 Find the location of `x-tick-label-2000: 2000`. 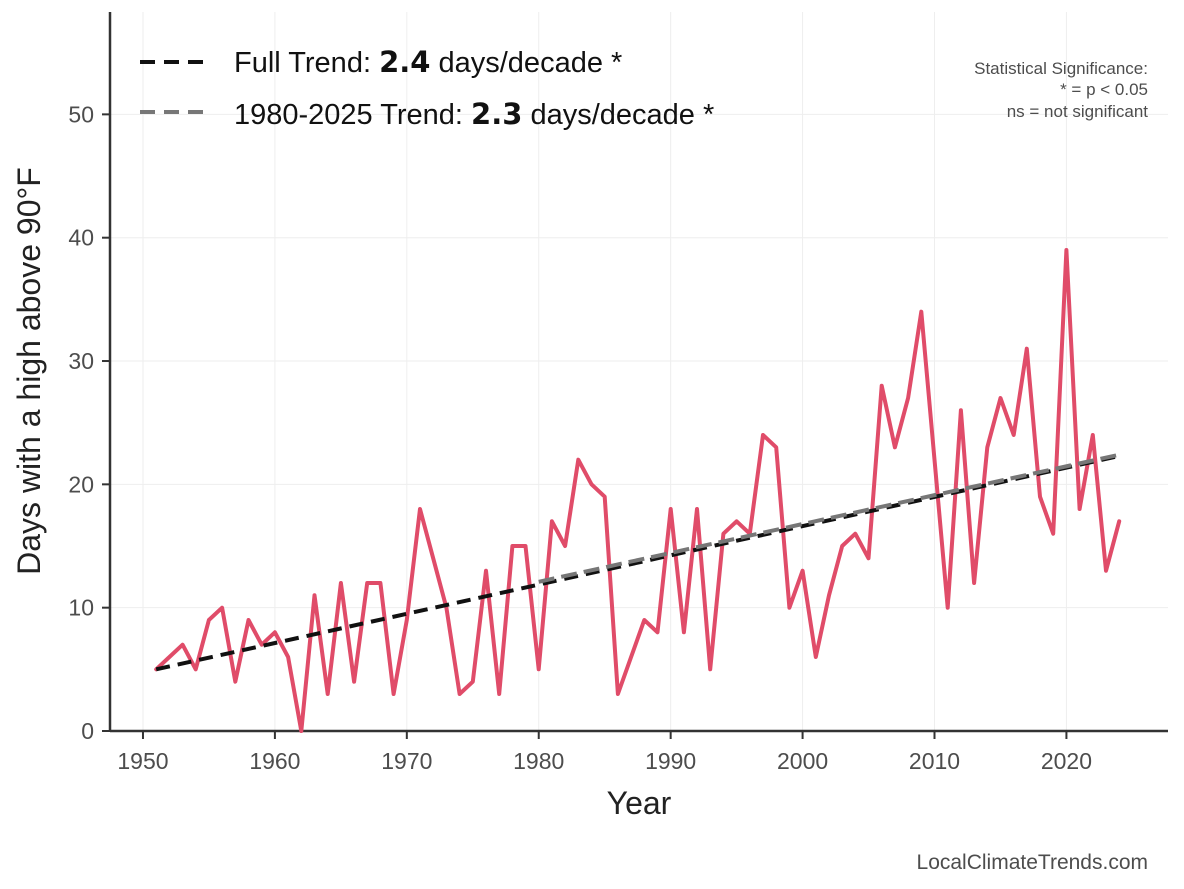

x-tick-label-2000: 2000 is located at coordinates (802, 761).